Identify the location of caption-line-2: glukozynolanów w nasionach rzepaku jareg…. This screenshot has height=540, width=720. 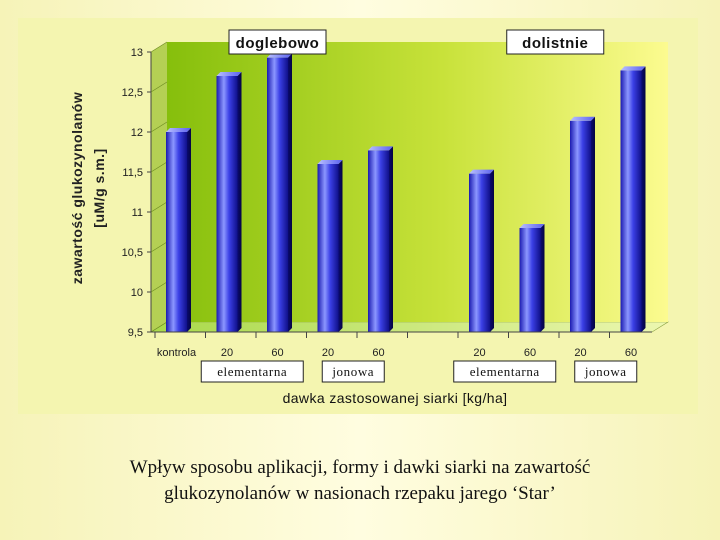
(360, 493).